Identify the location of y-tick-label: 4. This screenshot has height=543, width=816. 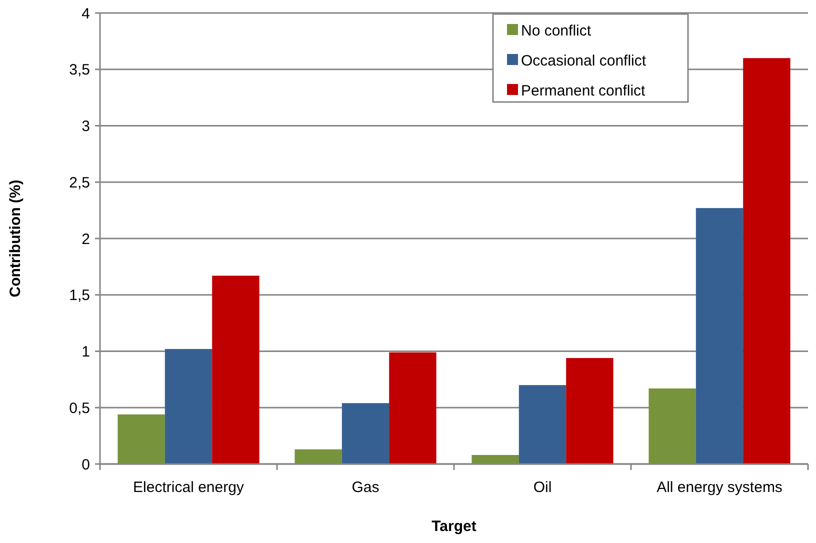
(86, 13).